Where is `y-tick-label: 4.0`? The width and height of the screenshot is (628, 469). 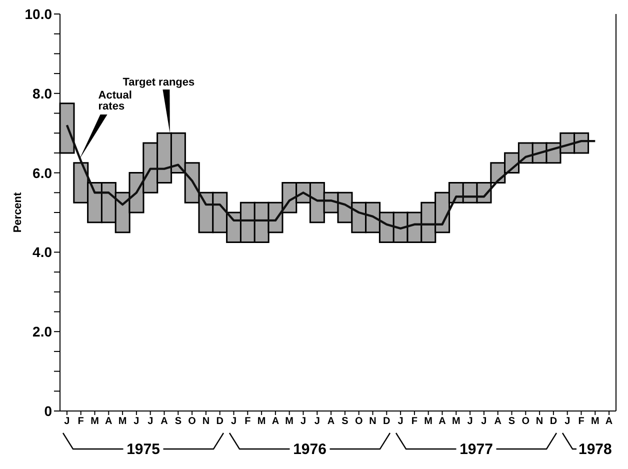 y-tick-label: 4.0 is located at coordinates (42, 252).